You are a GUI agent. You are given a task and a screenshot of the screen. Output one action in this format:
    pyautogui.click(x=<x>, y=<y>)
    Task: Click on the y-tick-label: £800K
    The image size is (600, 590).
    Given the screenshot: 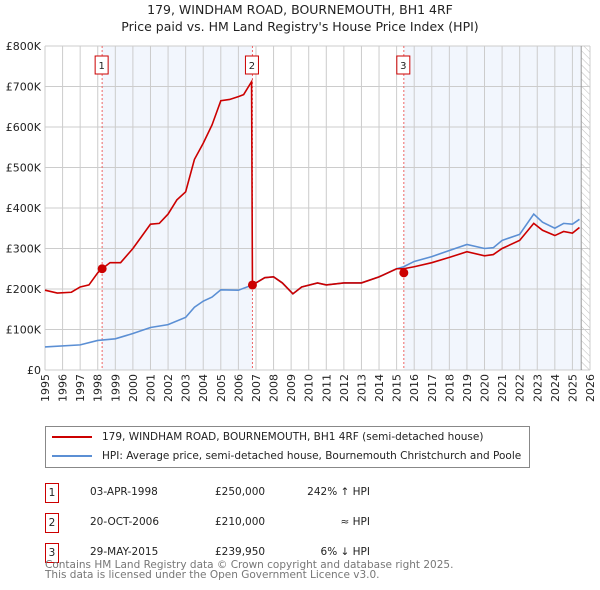 What is the action you would take?
    pyautogui.click(x=24, y=46)
    